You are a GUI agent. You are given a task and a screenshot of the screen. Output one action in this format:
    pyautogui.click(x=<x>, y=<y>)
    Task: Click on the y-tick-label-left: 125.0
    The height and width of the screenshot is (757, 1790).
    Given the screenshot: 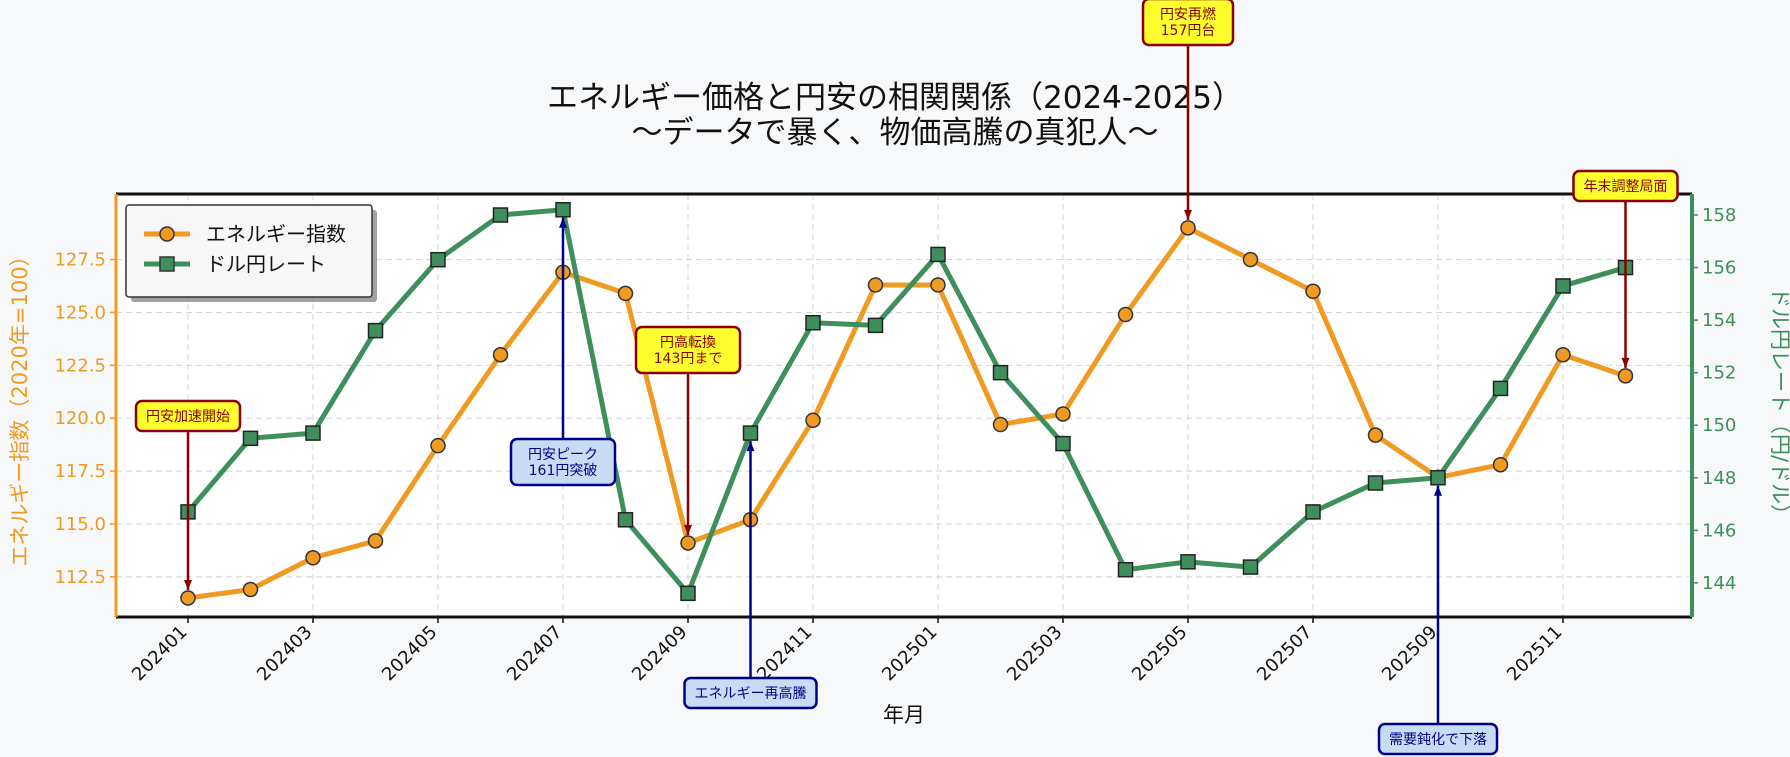 What is the action you would take?
    pyautogui.click(x=80, y=312)
    